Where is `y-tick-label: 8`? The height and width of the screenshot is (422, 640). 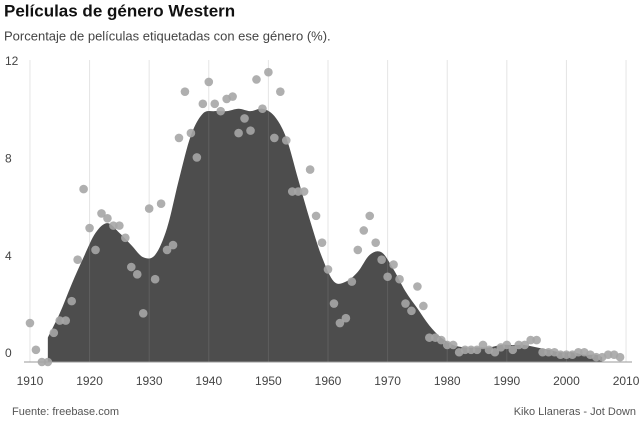
y-tick-label: 8 is located at coordinates (8, 158).